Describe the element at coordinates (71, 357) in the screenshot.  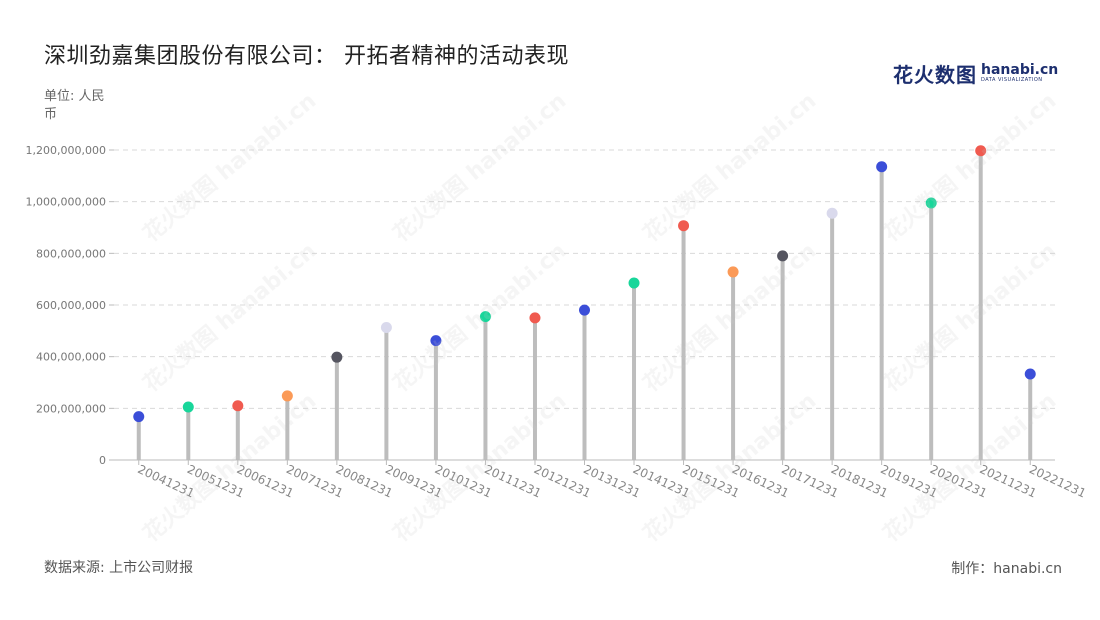
I see `y-tick-label: 400,000,000` at that location.